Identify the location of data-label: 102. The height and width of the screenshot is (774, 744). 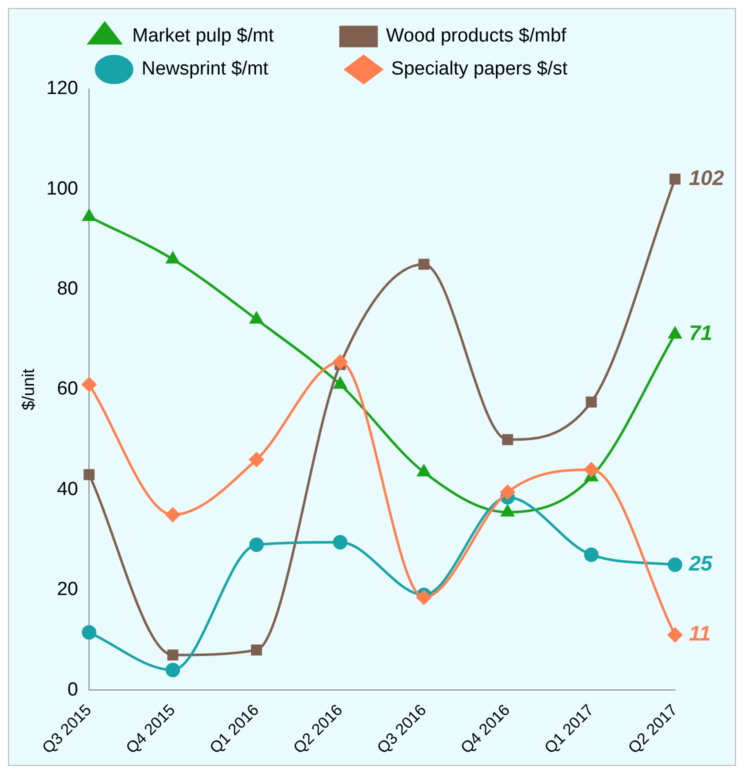
(706, 178).